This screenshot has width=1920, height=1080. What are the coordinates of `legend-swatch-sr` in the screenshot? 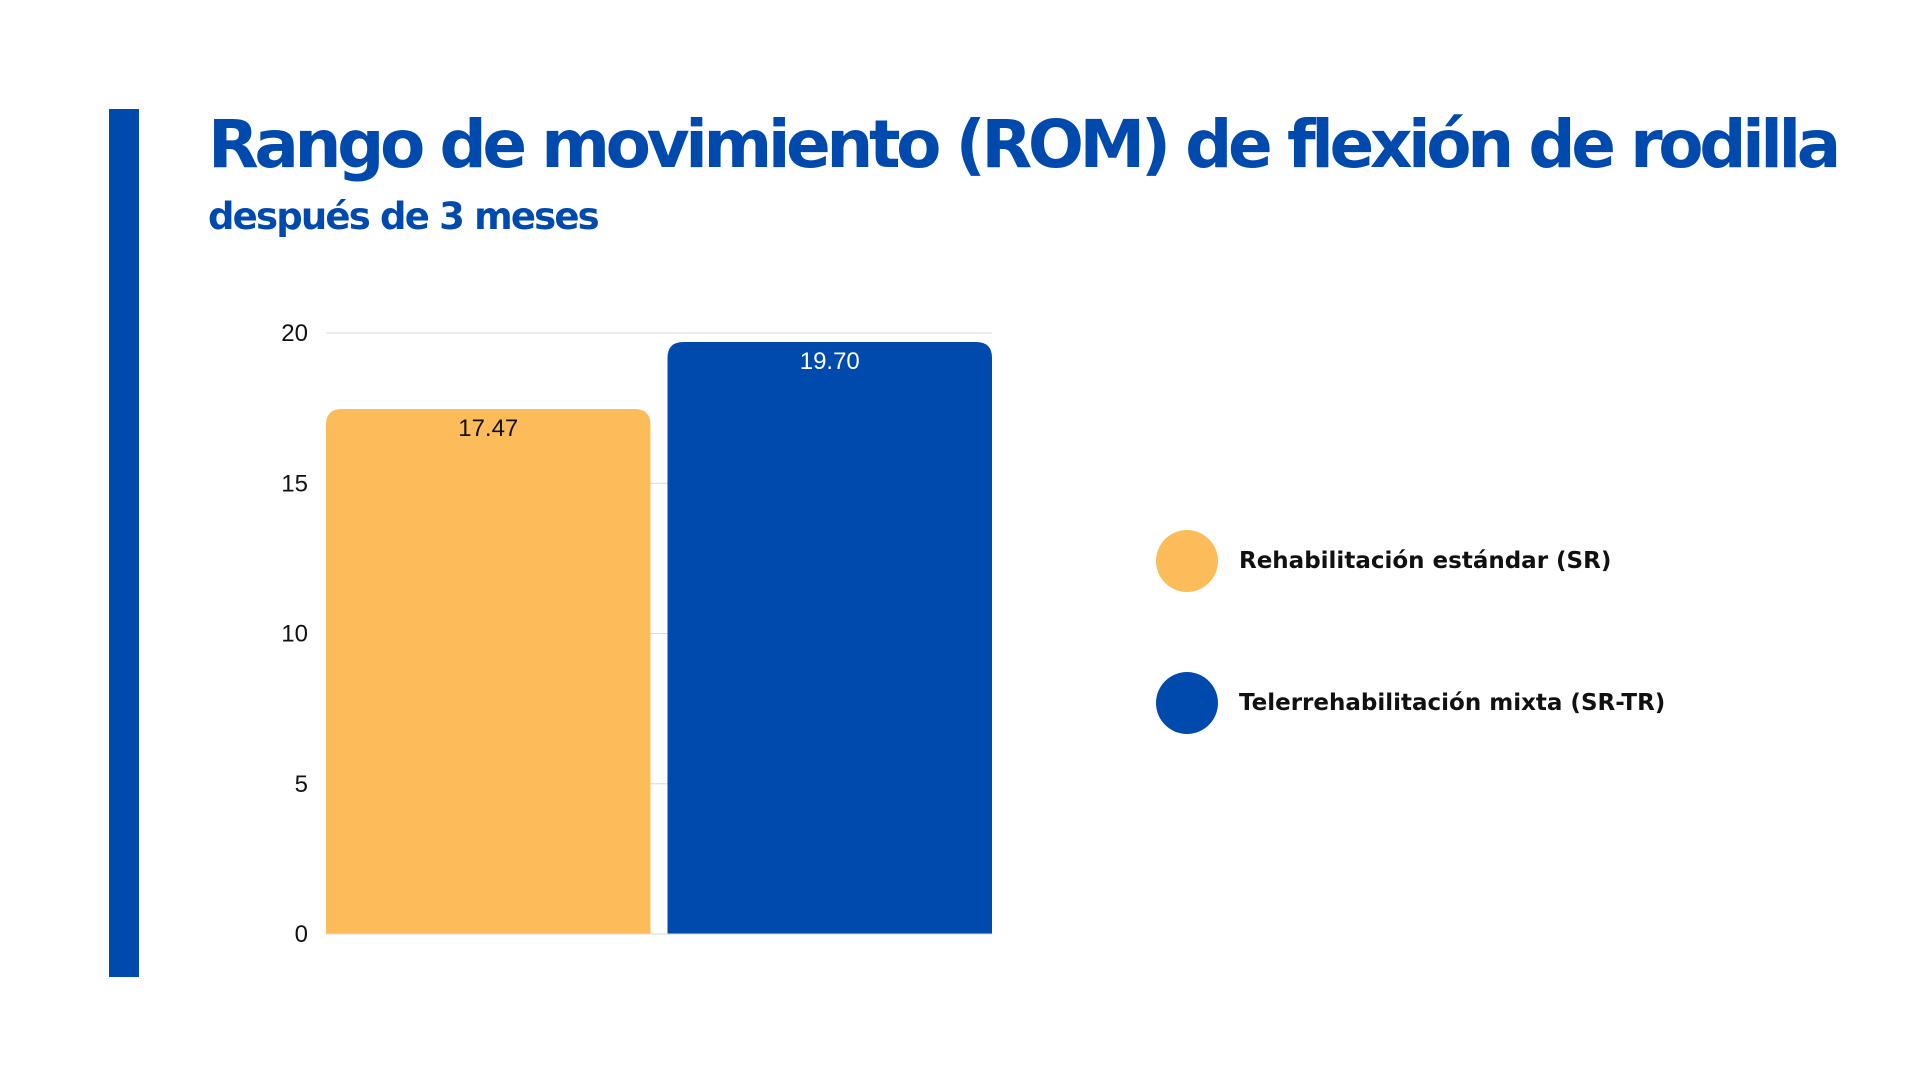 It's located at (1187, 561).